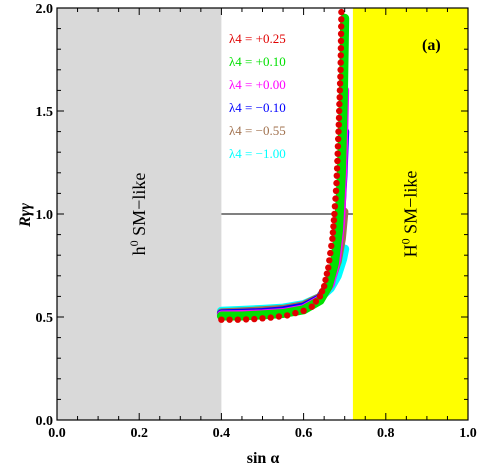  I want to click on region-label-main: H, so click(410, 250).